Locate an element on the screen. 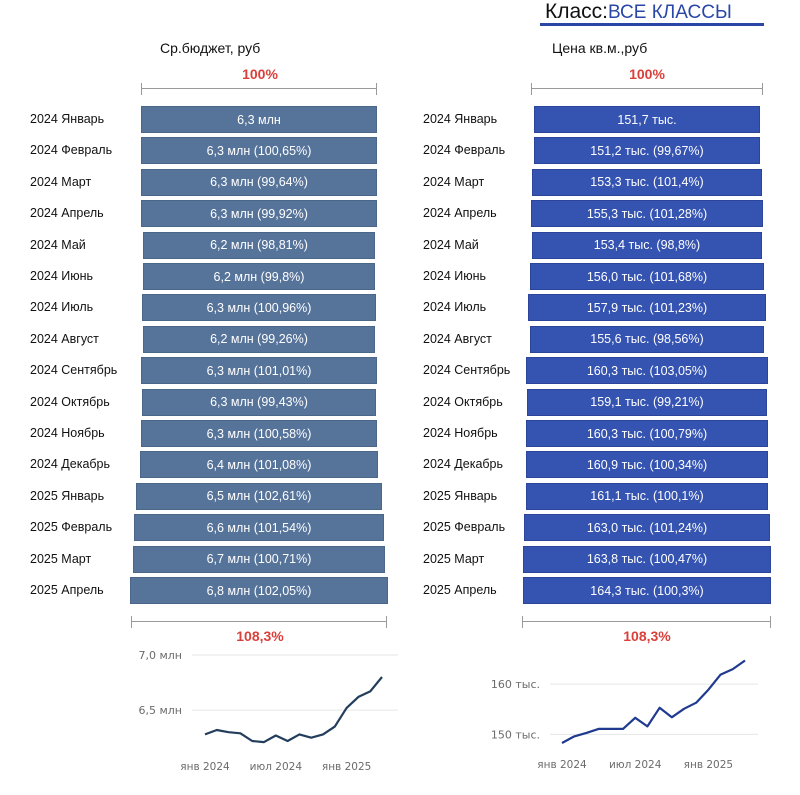 The image size is (800, 795). price-row-label: 2024 Октябрь is located at coordinates (463, 401).